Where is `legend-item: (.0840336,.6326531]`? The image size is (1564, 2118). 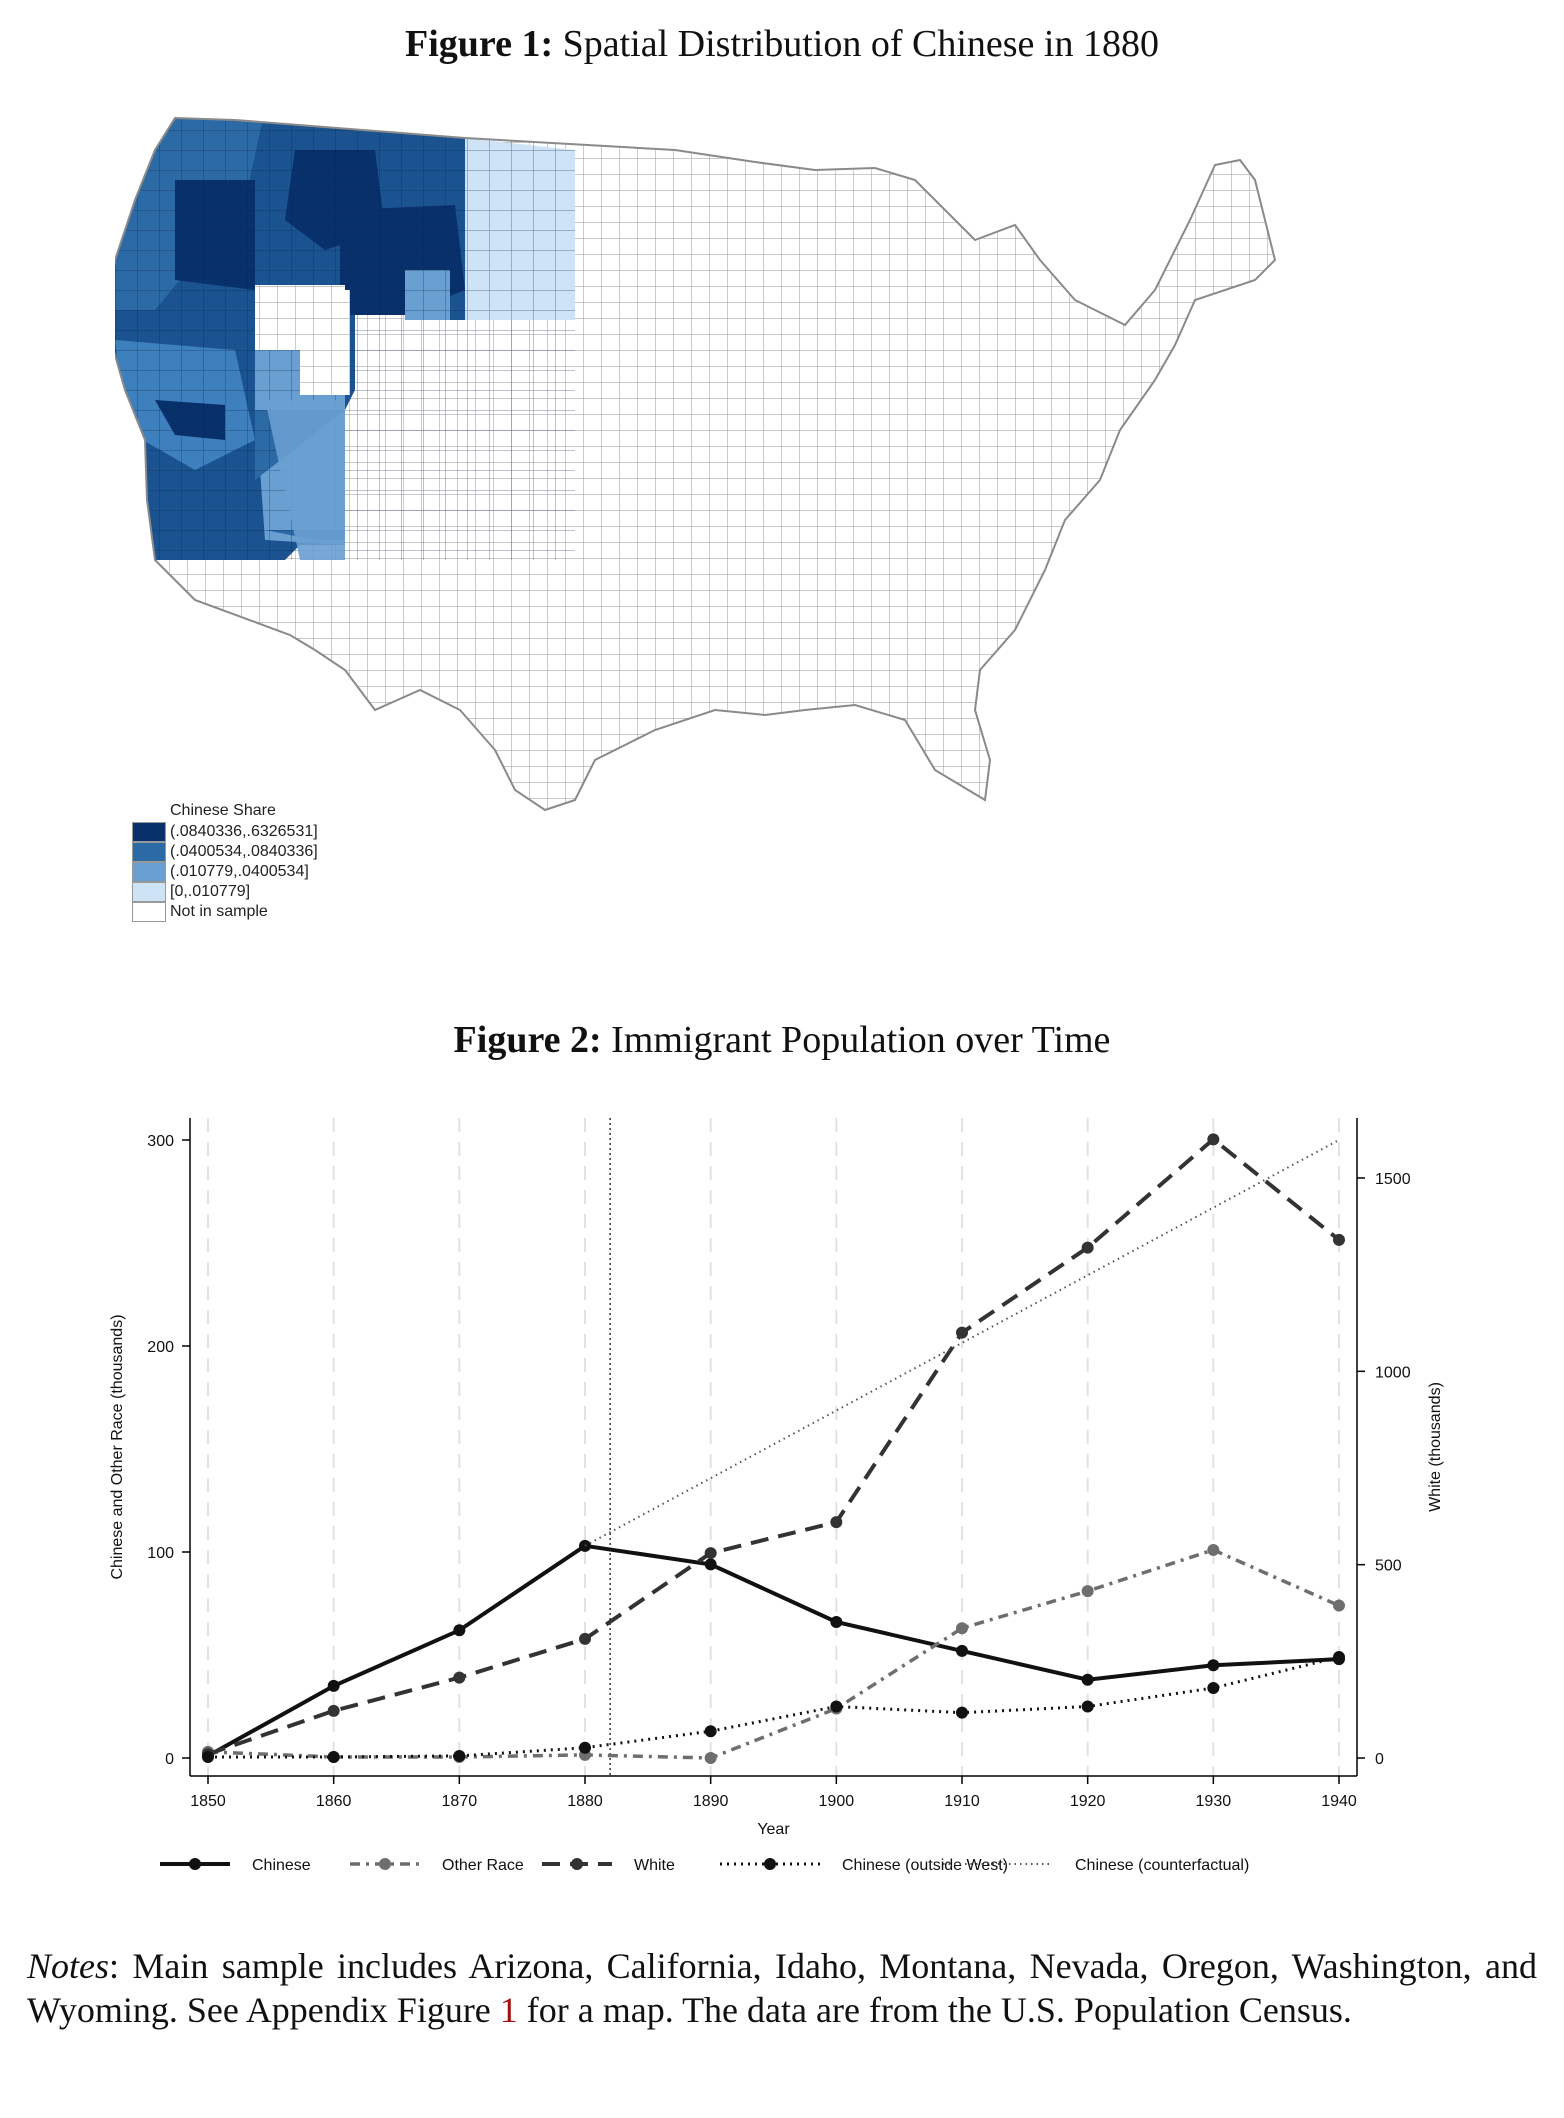 legend-item: (.0840336,.6326531] is located at coordinates (225, 832).